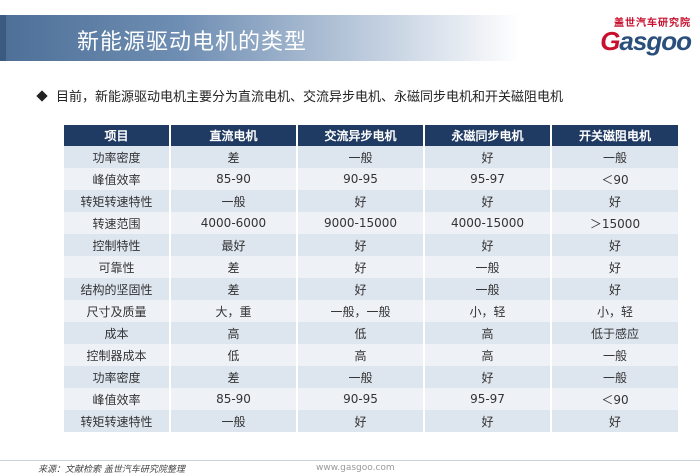  Describe the element at coordinates (117, 355) in the screenshot. I see `row-label-cell: 控制器成本` at that location.